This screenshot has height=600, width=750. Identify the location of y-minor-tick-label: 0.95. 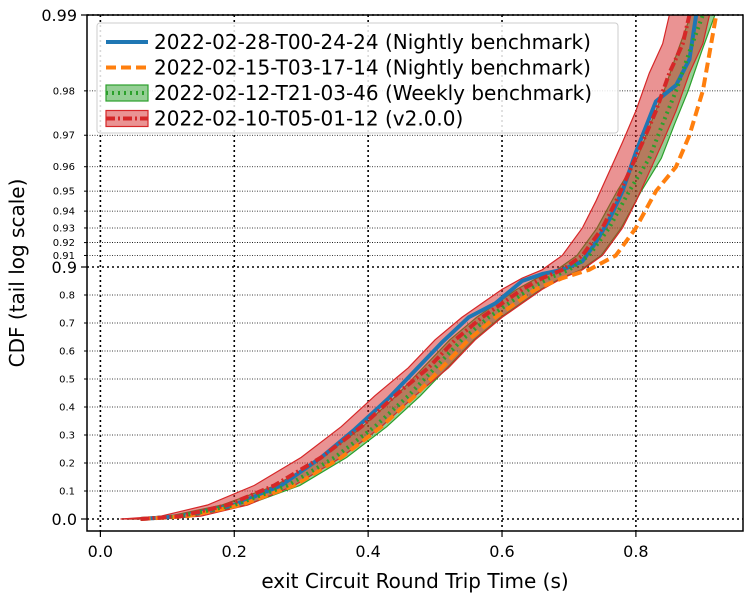
(64, 192).